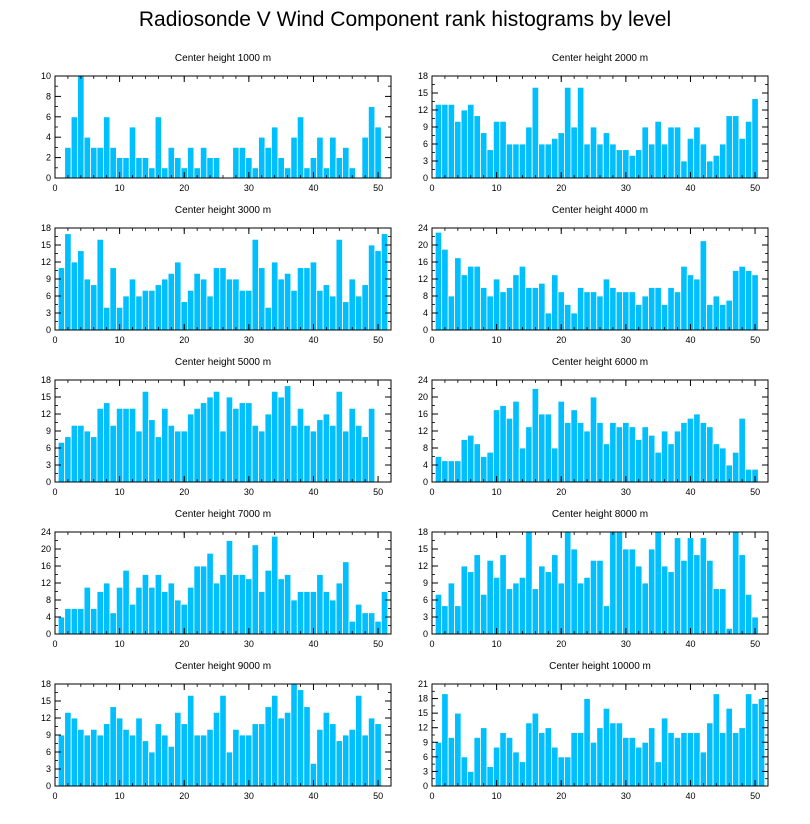 The width and height of the screenshot is (810, 824). Describe the element at coordinates (423, 699) in the screenshot. I see `y-tick-label: 18` at that location.